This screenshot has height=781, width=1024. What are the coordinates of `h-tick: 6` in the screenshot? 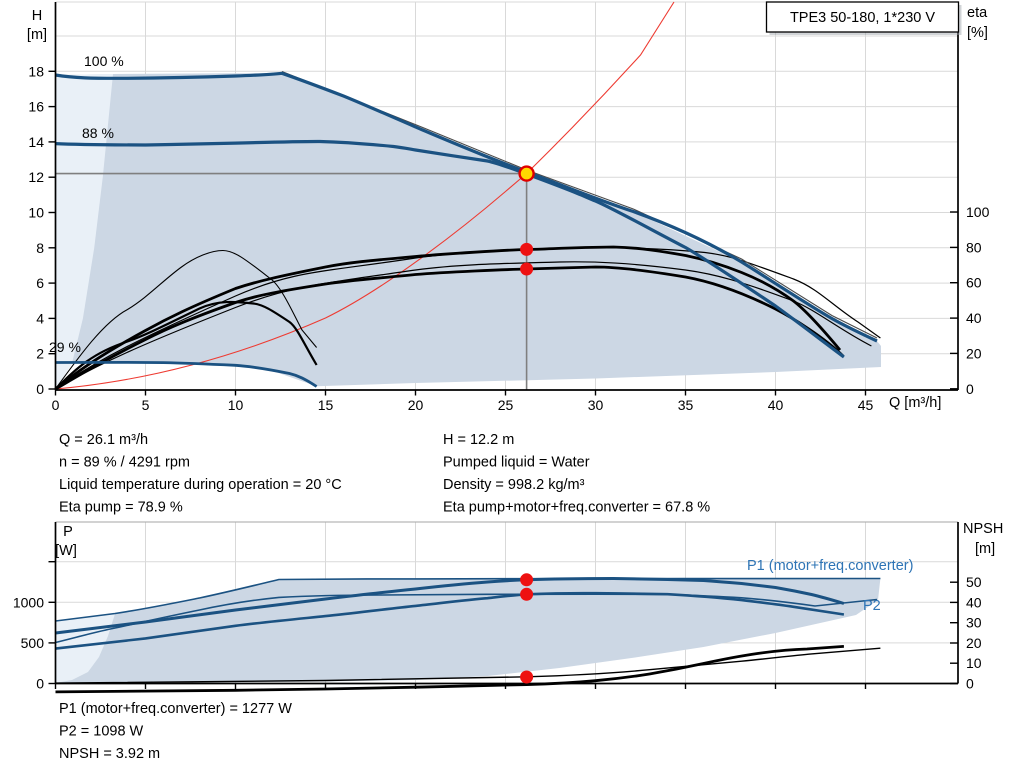 It's located at (40, 283).